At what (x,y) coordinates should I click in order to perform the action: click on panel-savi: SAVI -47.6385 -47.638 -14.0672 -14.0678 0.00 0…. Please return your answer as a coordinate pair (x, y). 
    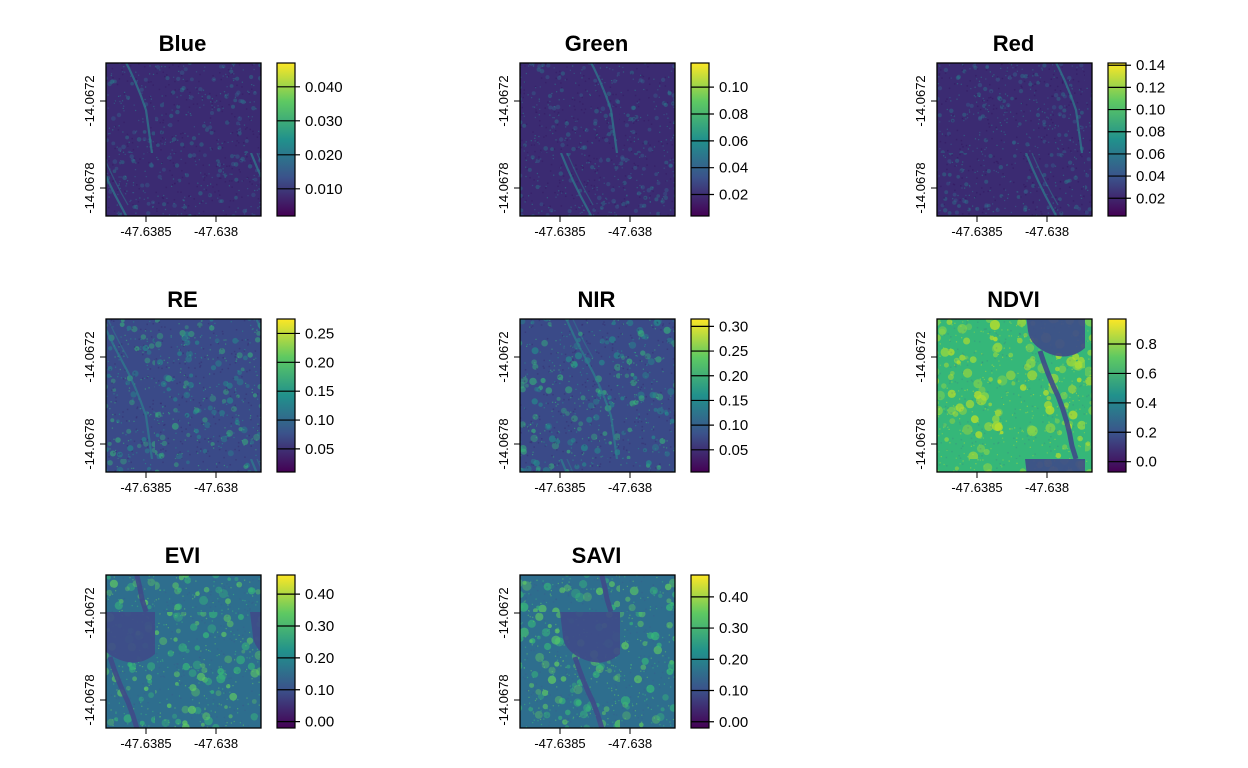
    Looking at the image, I should click on (622, 647).